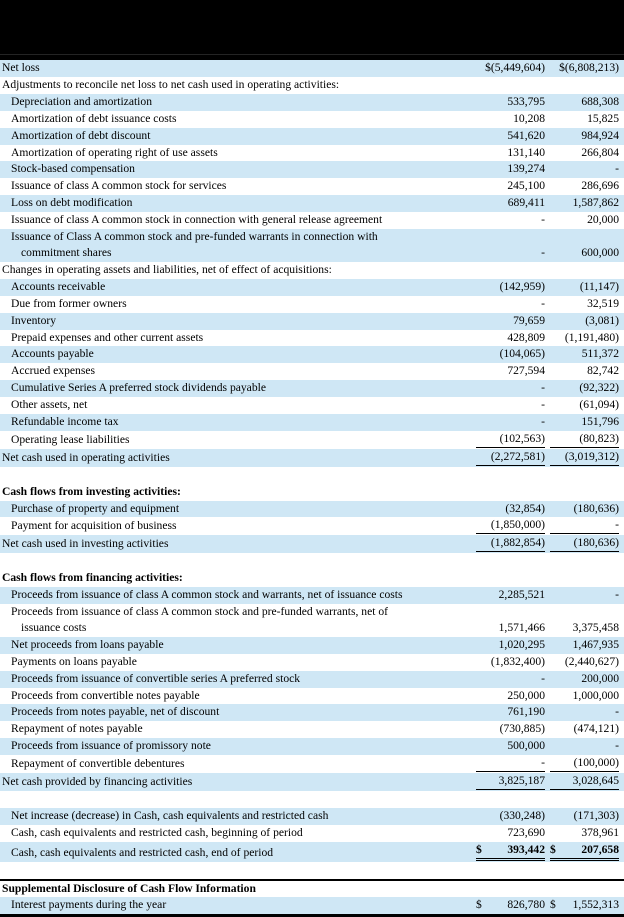 This screenshot has height=917, width=624. I want to click on row-label: Proceeds from convertible notes payable, so click(105, 695).